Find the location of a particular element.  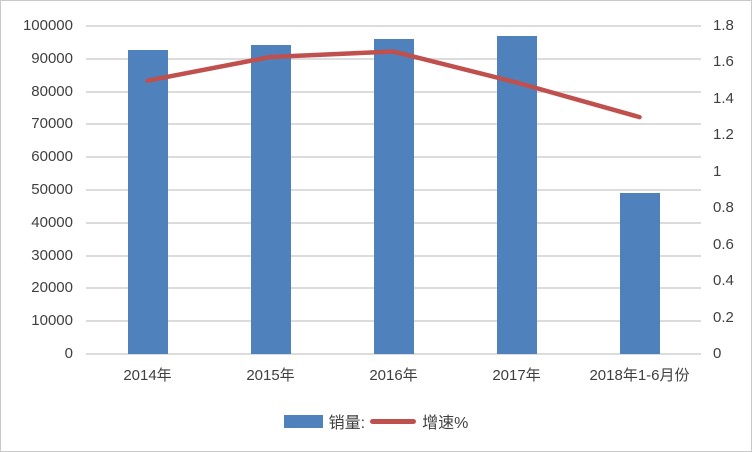

legend-item-sales: 销量: is located at coordinates (324, 421).